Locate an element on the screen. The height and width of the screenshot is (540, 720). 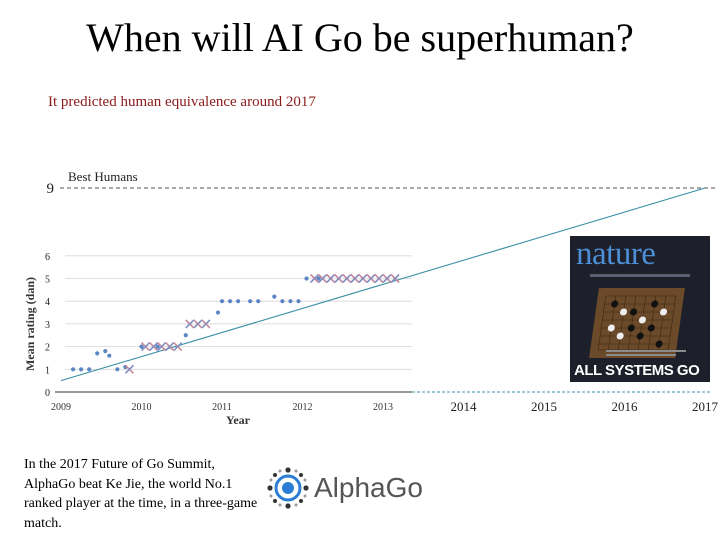
nature-tagline-bar is located at coordinates (640, 275).